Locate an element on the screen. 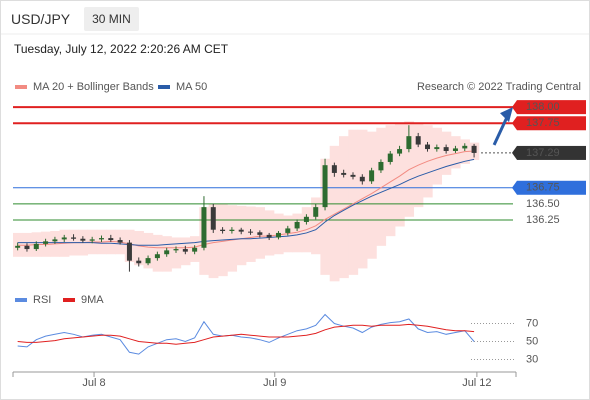 This screenshot has width=590, height=400. y-tick-label: 30 is located at coordinates (532, 359).